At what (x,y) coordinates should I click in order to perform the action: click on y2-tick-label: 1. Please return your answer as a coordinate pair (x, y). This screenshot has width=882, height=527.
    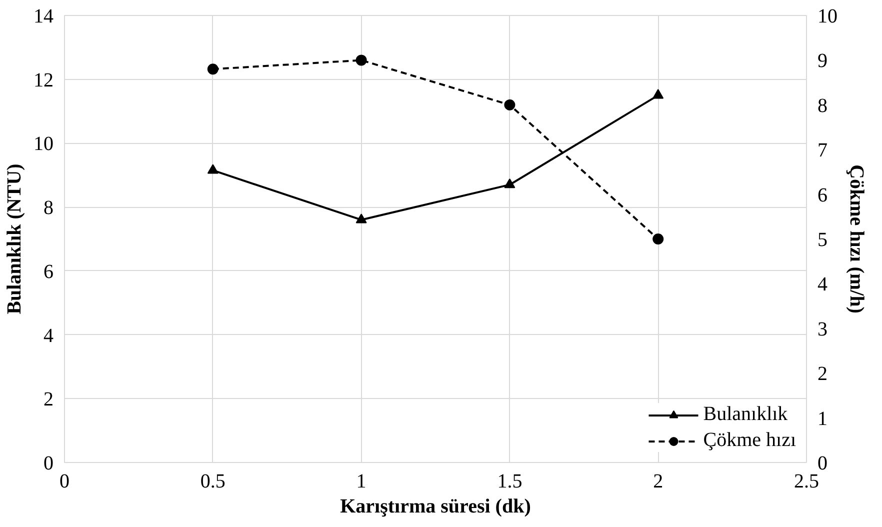
    Looking at the image, I should click on (823, 419).